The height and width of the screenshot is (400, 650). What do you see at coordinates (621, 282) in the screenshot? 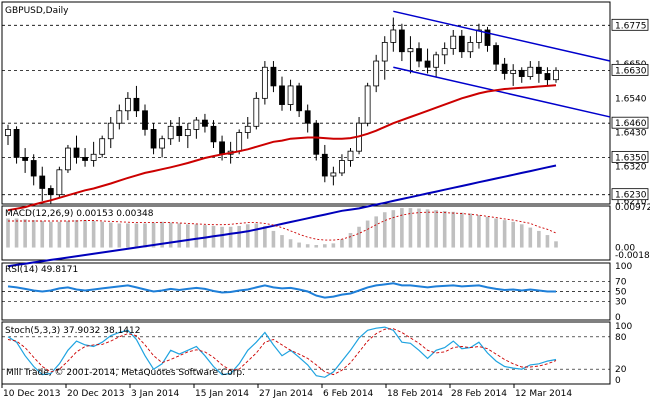
I see `rsi-tick-label: 70` at bounding box center [621, 282].